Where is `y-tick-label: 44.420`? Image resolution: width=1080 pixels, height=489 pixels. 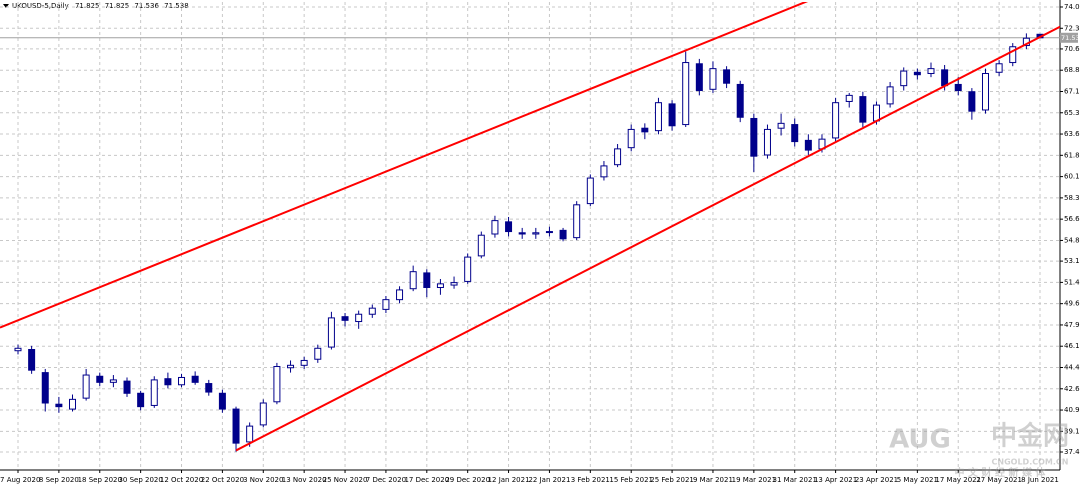 y-tick-label: 44.420 is located at coordinates (1072, 367).